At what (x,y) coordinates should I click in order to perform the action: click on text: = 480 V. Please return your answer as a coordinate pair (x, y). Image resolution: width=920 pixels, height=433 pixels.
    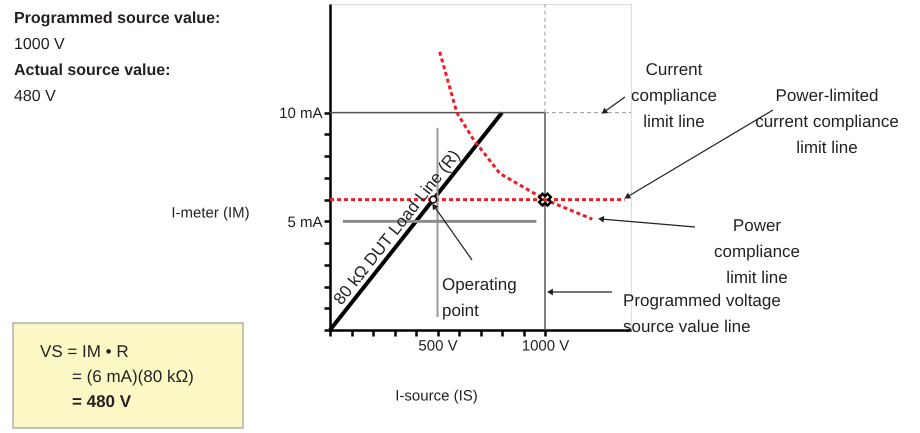
    Looking at the image, I should click on (102, 401).